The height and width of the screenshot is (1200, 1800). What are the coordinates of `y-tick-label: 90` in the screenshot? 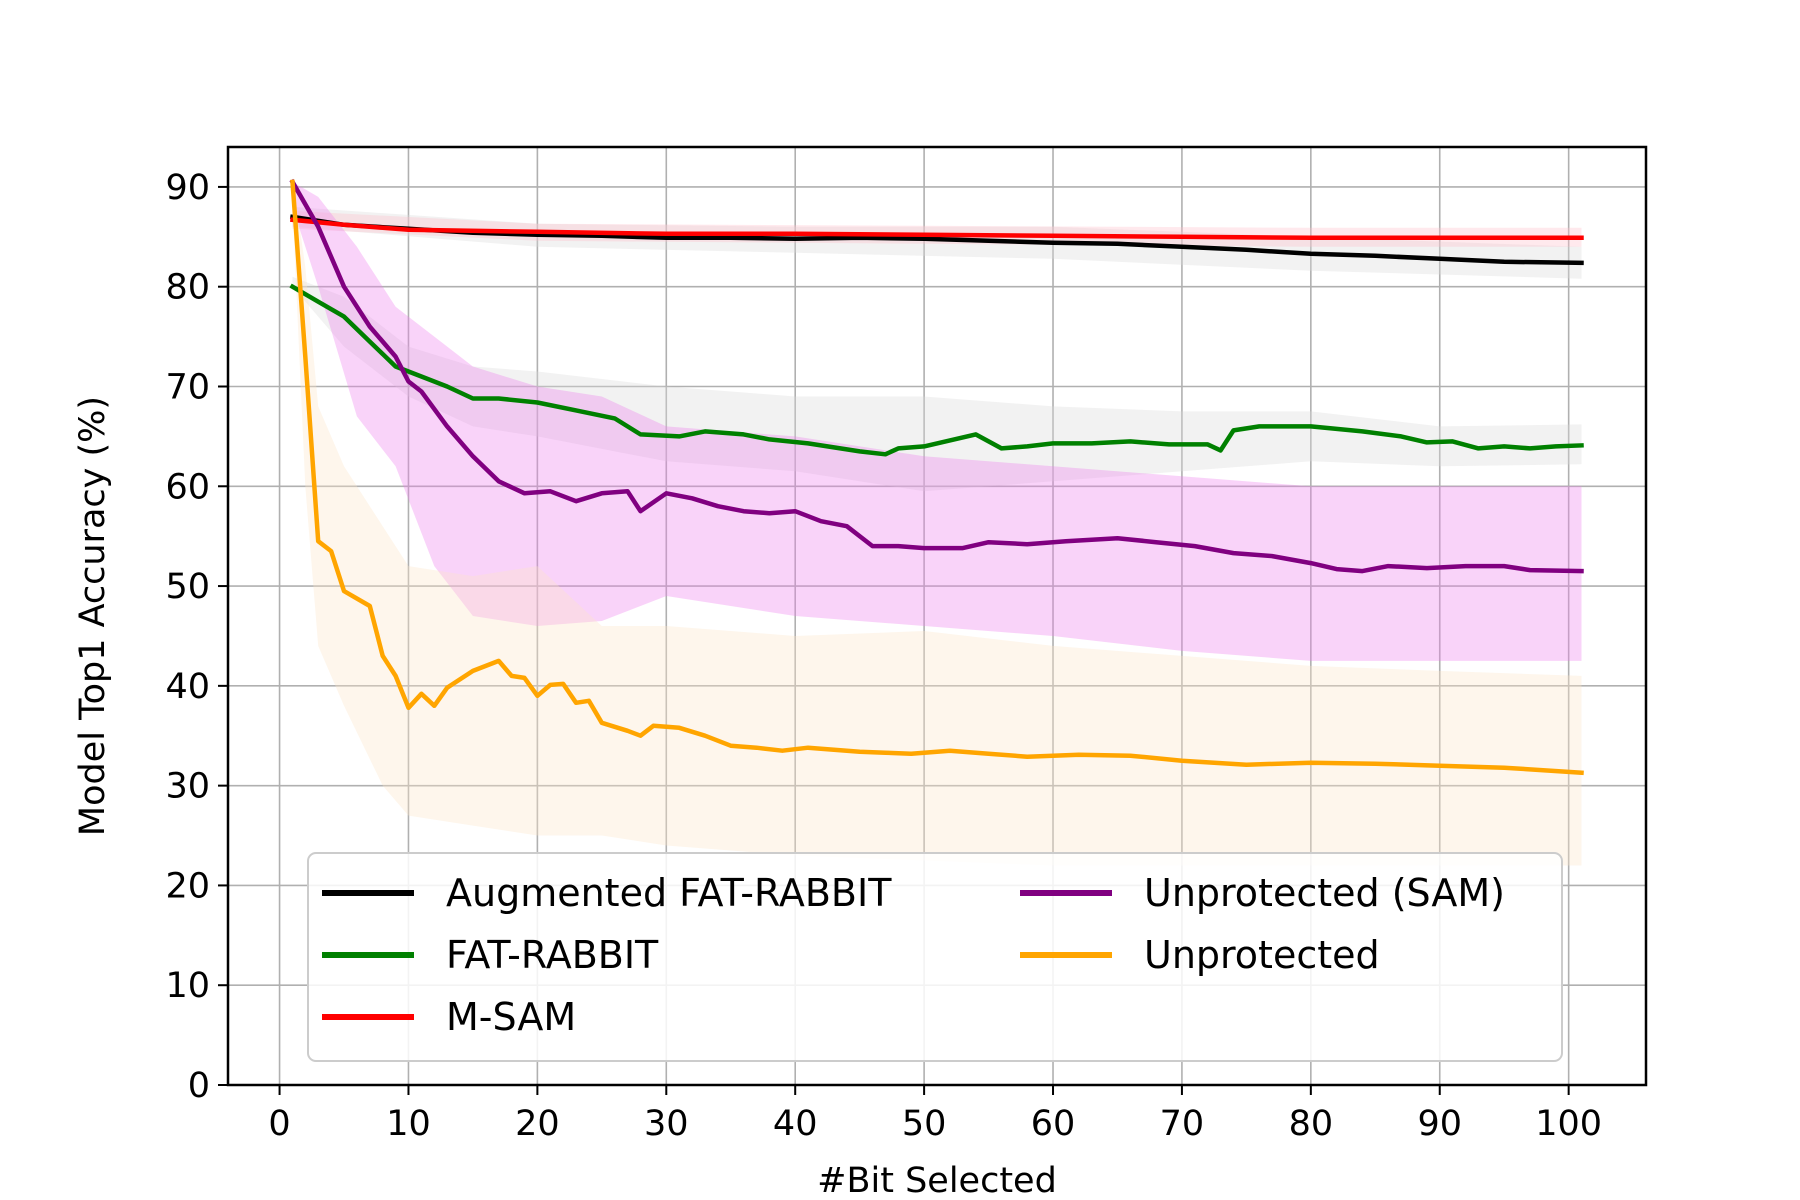 It's located at (187, 188).